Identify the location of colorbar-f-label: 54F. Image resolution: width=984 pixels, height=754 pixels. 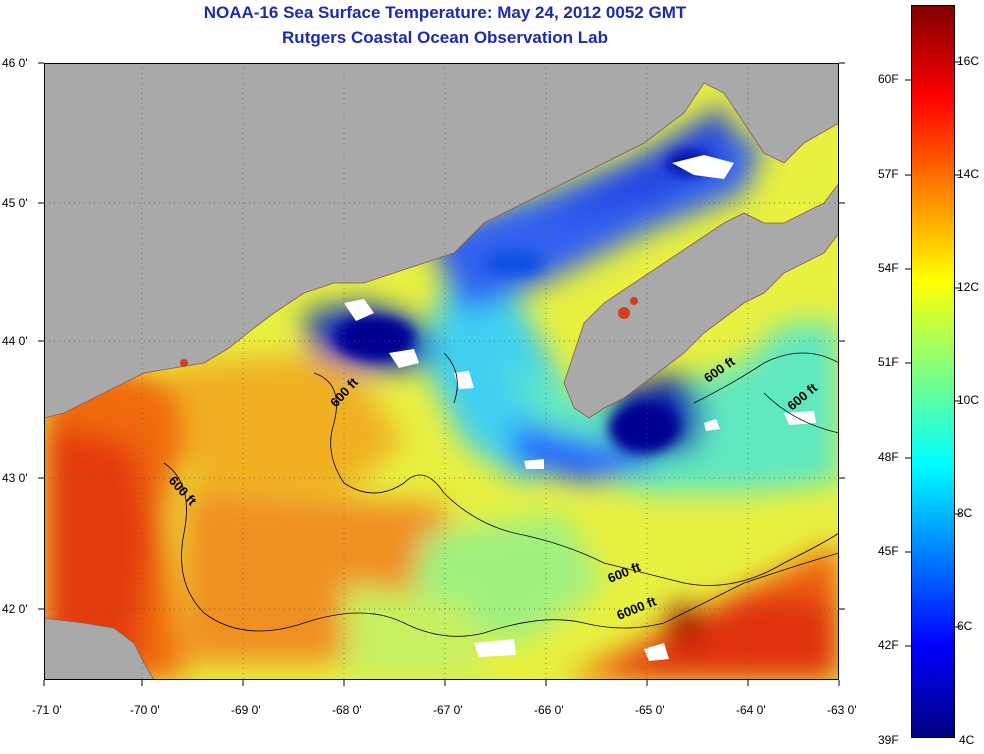
(888, 268).